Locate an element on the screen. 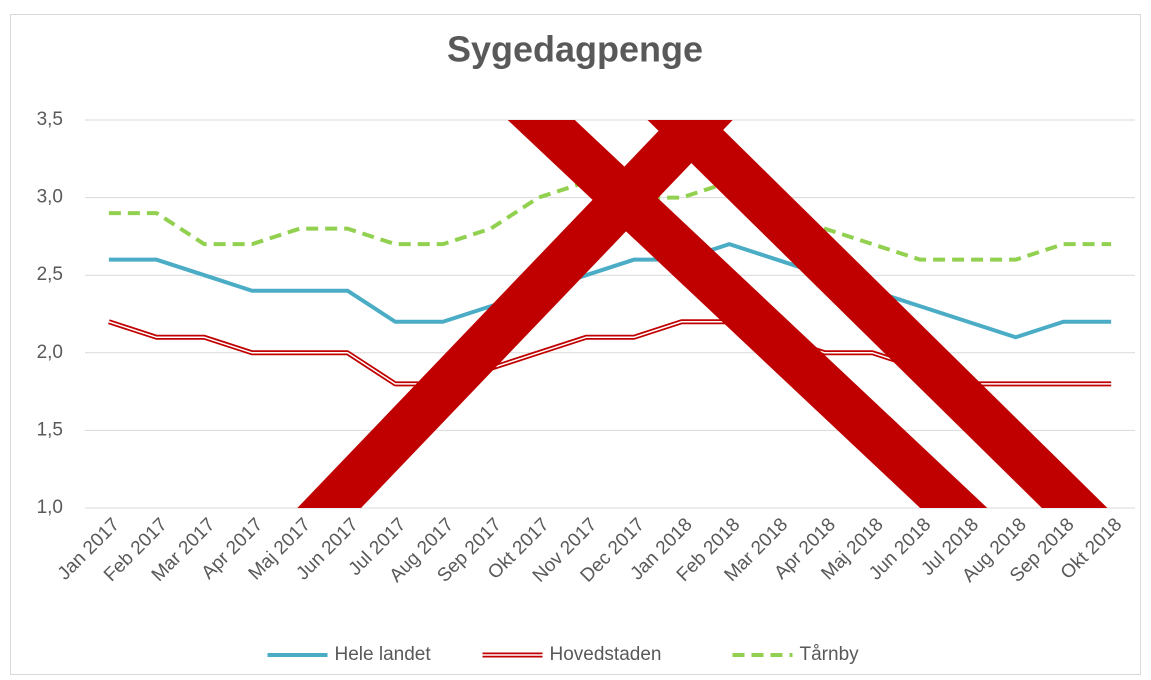  y-tick-label: 2,0 is located at coordinates (50, 352).